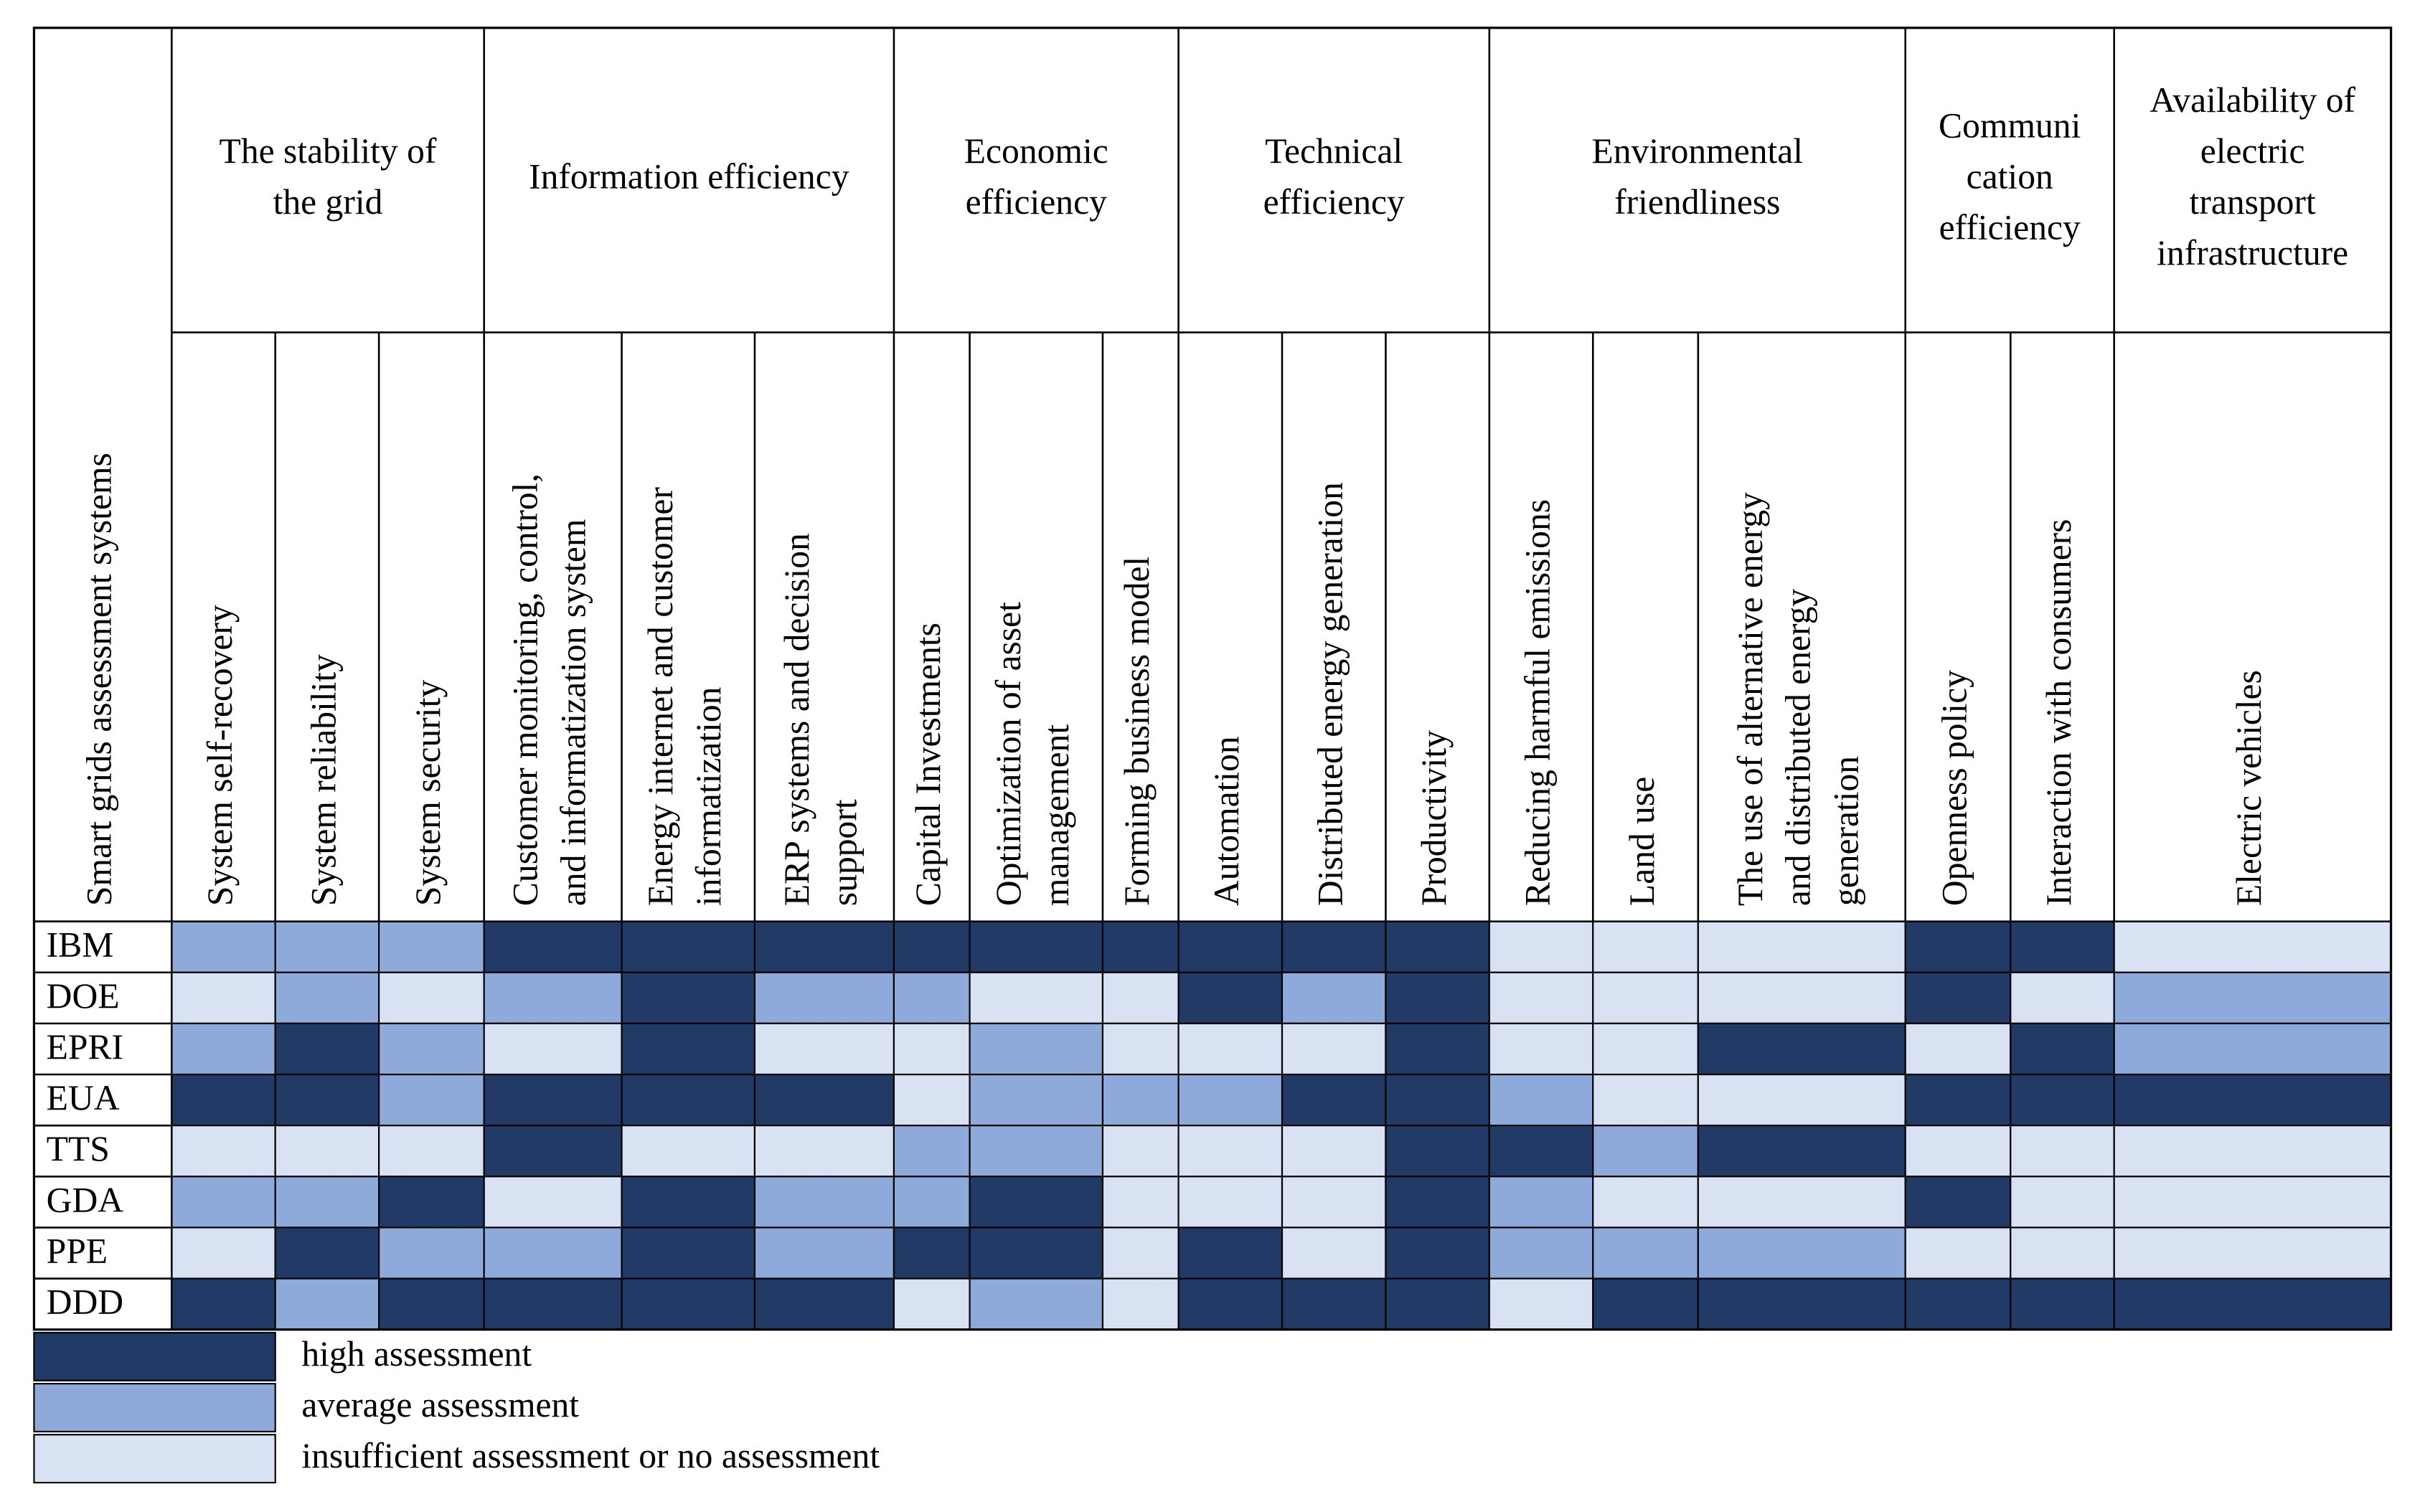  What do you see at coordinates (2252, 253) in the screenshot?
I see `group-header: infrastructure` at bounding box center [2252, 253].